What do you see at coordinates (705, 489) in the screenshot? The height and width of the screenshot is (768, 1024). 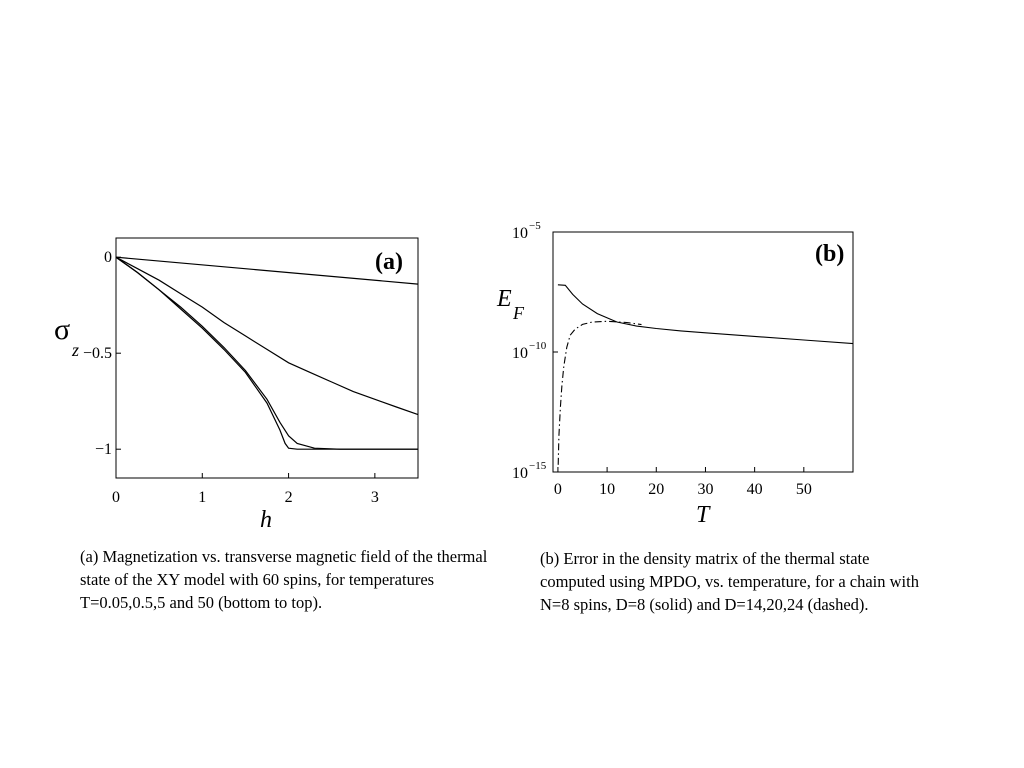 I see `chart-b-x-tick-label: 30` at bounding box center [705, 489].